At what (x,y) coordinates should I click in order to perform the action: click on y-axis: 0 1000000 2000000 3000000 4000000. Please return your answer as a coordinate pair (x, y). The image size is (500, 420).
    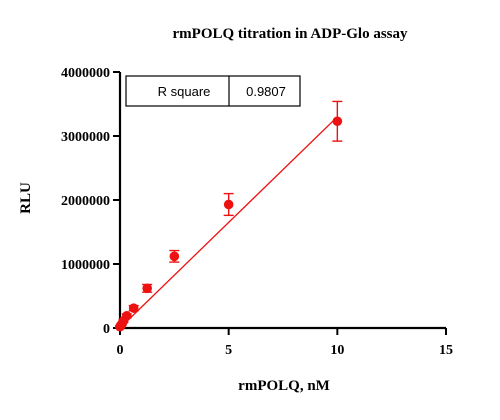
    Looking at the image, I should click on (91, 201).